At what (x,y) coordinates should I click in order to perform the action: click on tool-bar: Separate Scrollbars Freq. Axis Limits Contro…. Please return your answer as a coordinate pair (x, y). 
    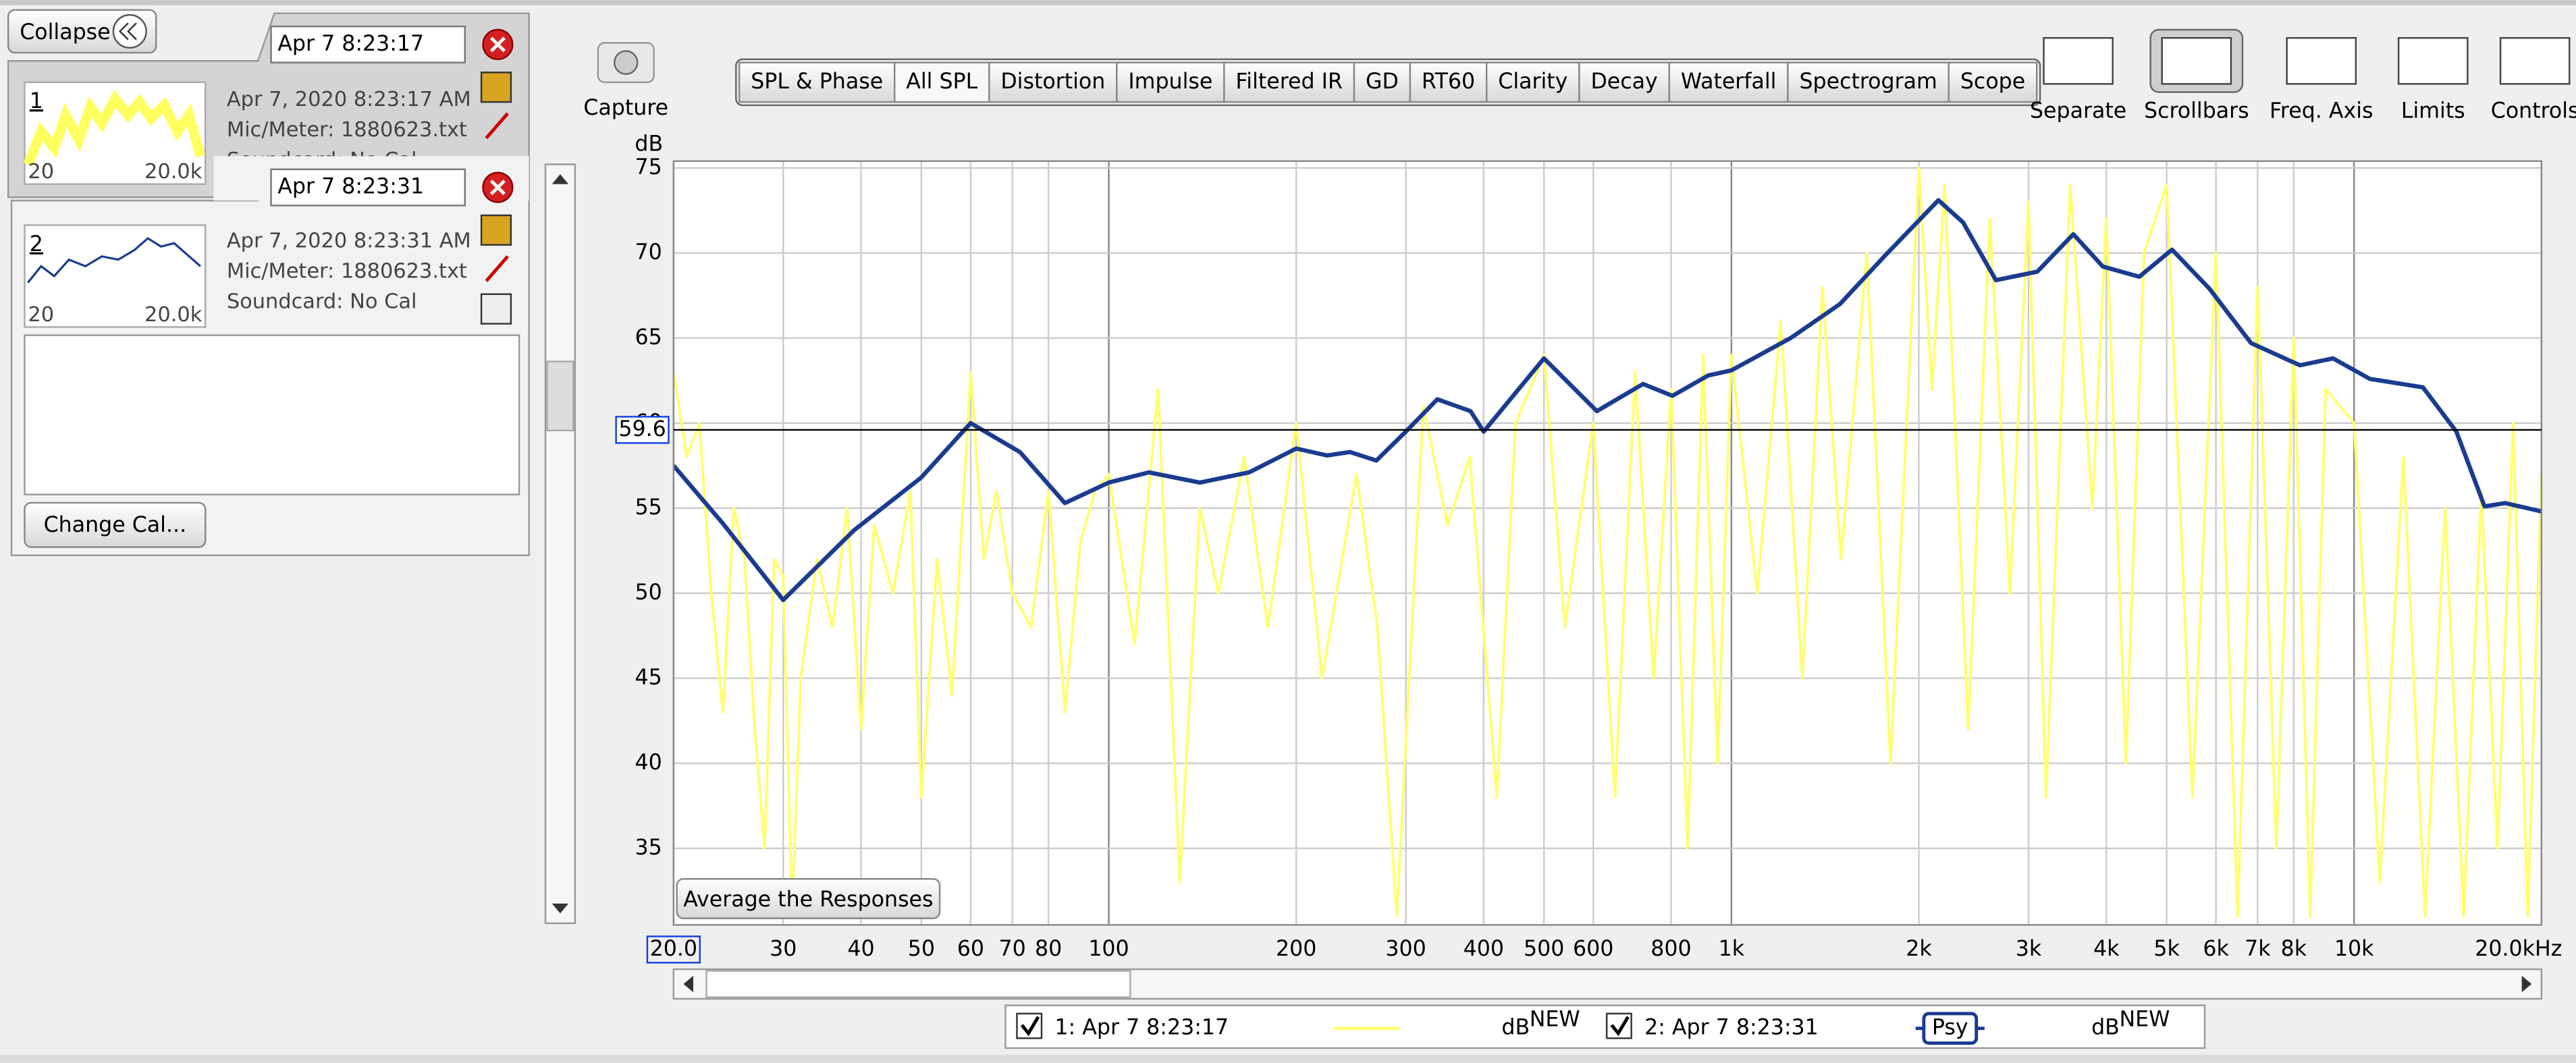
    Looking at the image, I should click on (2303, 76).